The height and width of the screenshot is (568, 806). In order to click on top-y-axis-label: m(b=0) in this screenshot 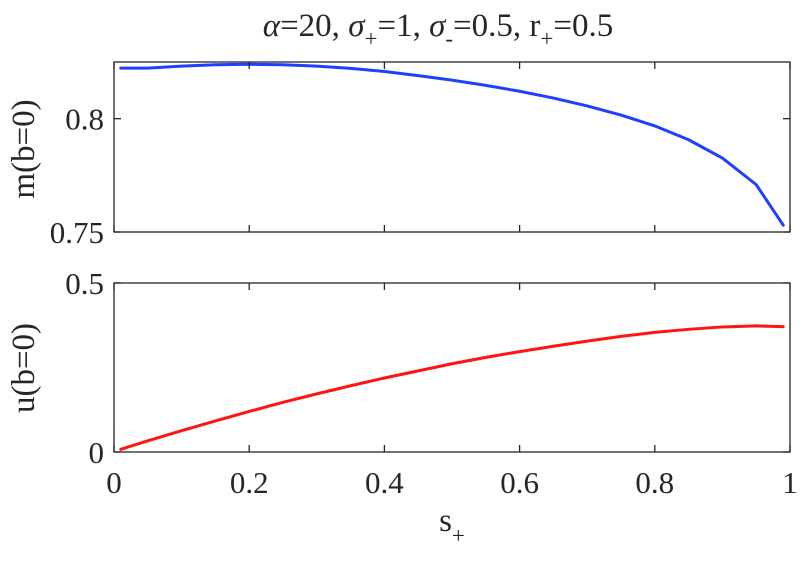, I will do `click(24, 148)`.